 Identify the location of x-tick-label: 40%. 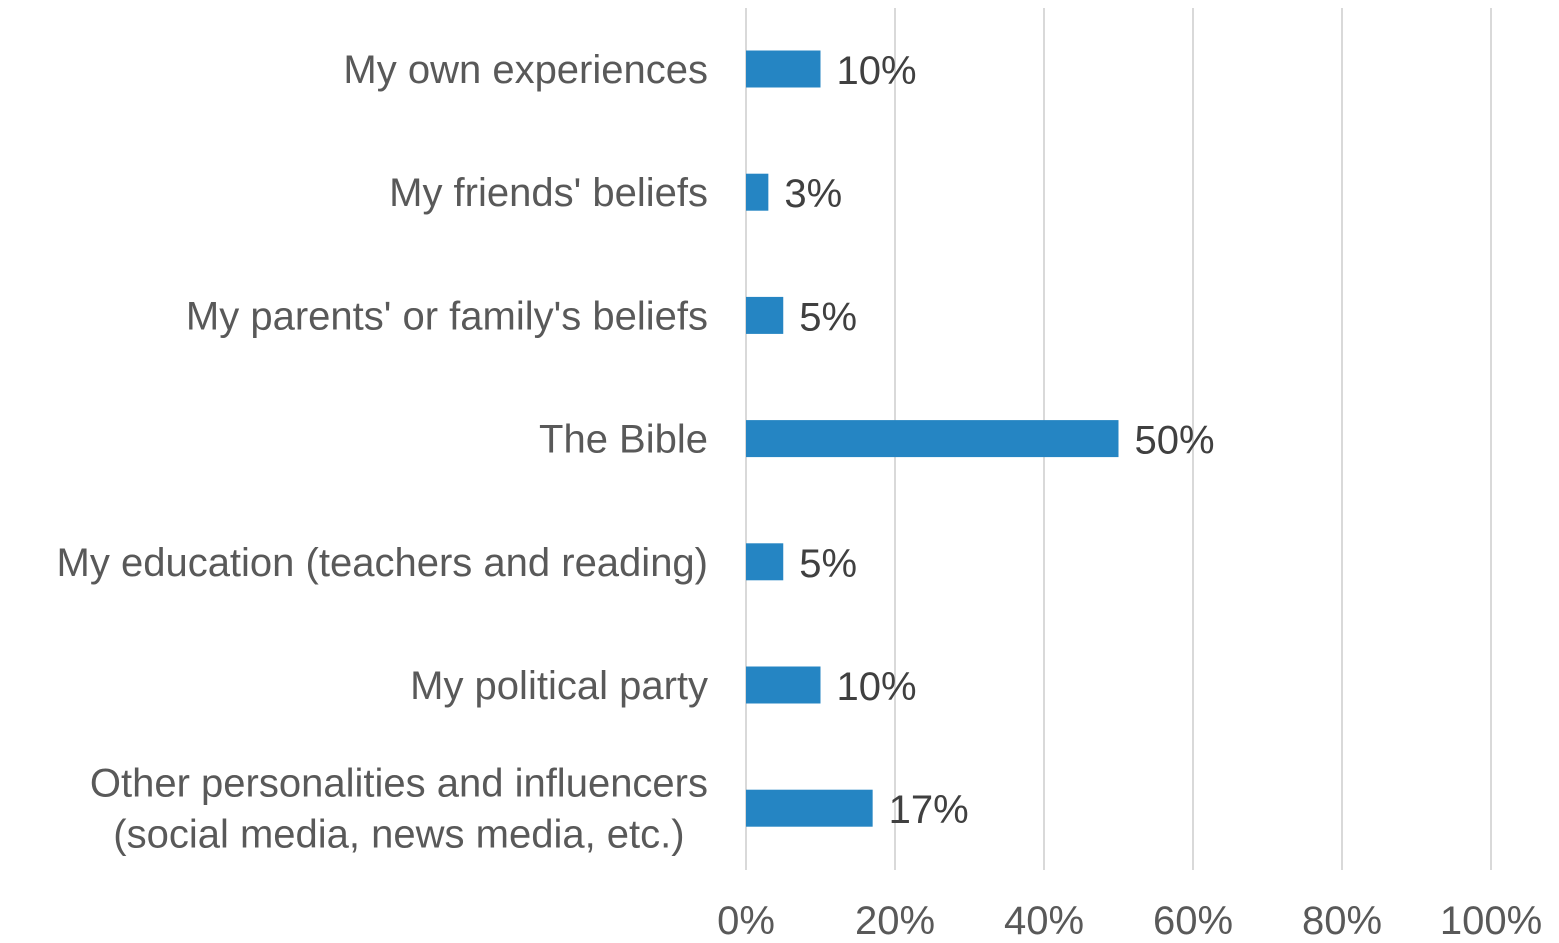
(1044, 918).